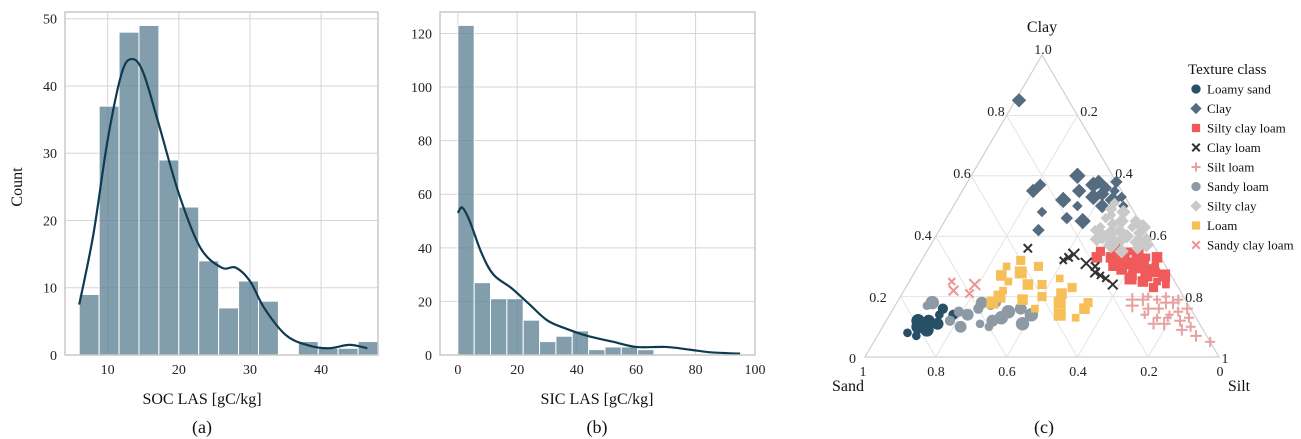 The image size is (1301, 439). Describe the element at coordinates (1043, 50) in the screenshot. I see `clay-tick-label: 1.0` at that location.